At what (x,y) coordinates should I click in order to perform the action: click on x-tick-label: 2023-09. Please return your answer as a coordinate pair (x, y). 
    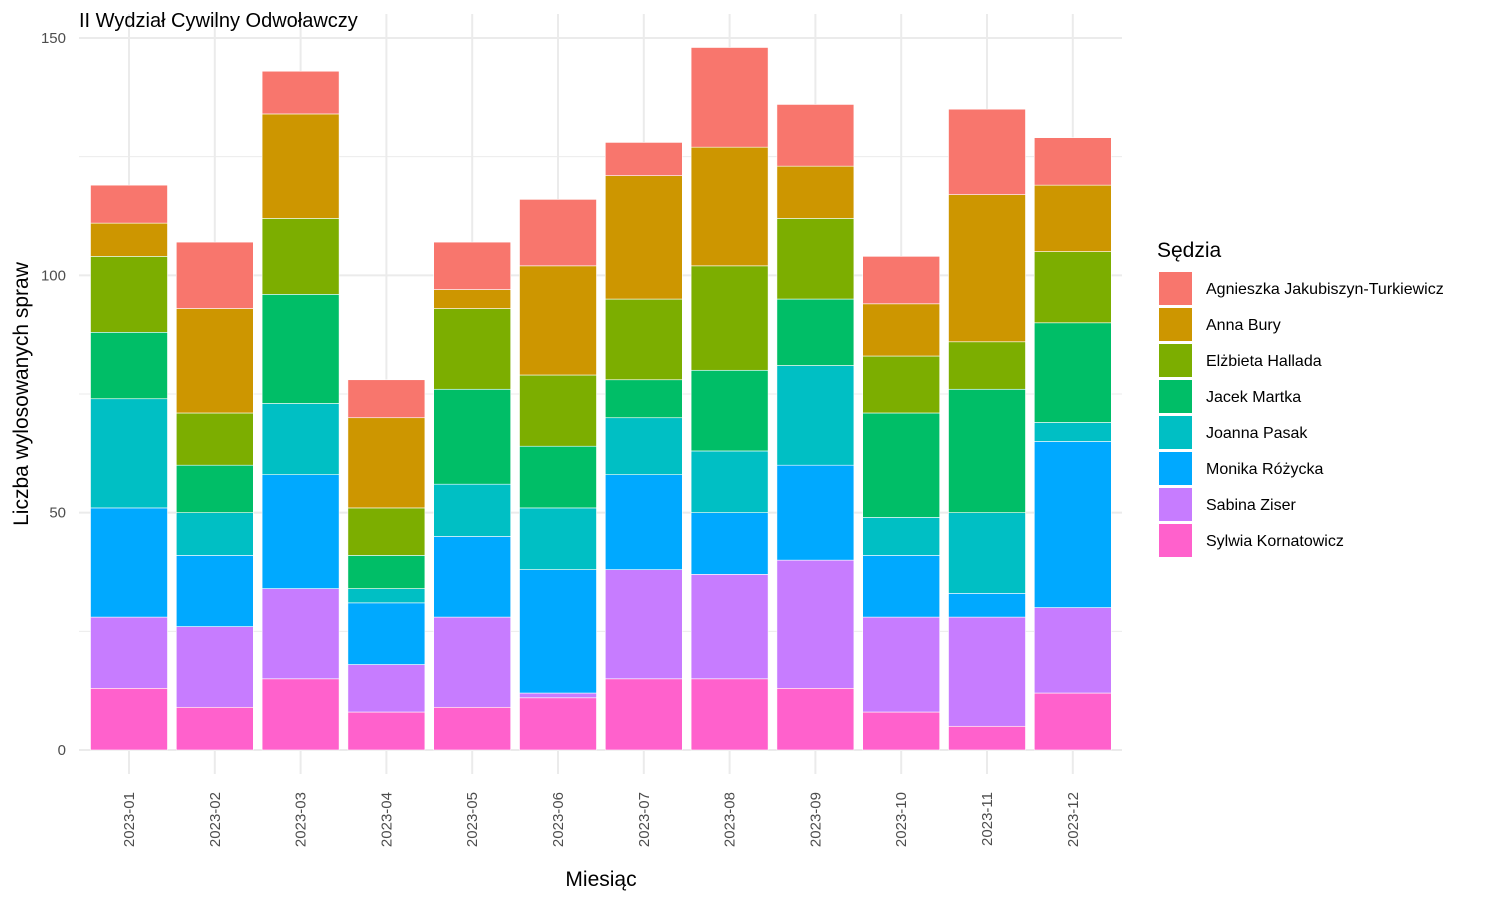
    Looking at the image, I should click on (815, 819).